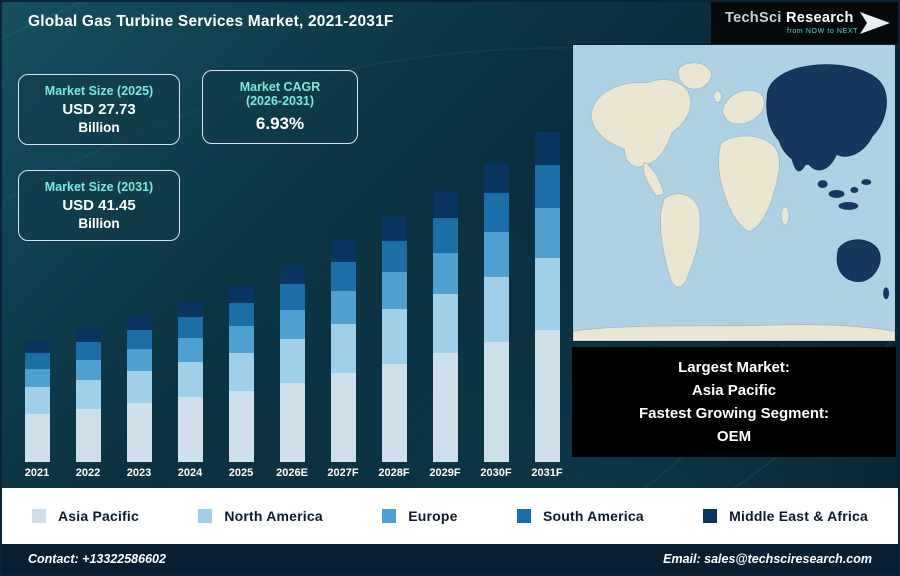 The height and width of the screenshot is (576, 900). Describe the element at coordinates (753, 17) in the screenshot. I see `logo-brand-first: TechSci` at that location.